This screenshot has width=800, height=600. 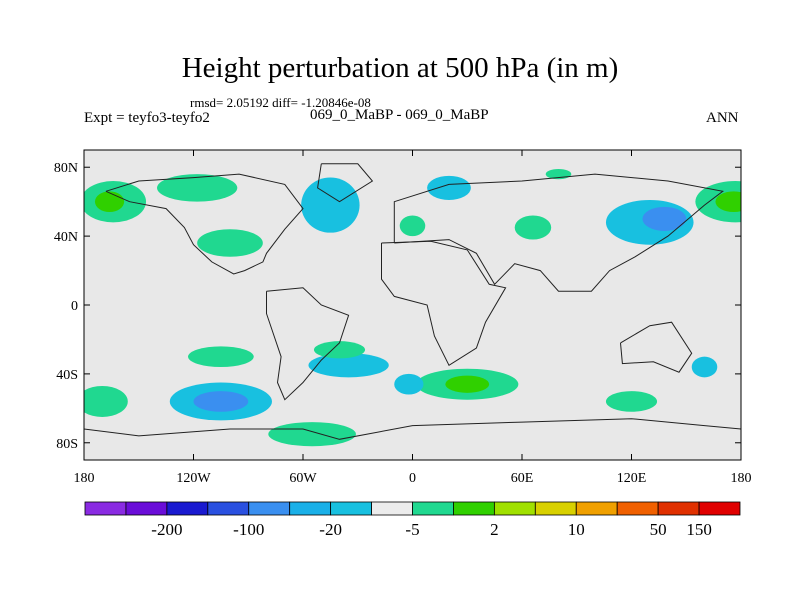 What do you see at coordinates (193, 478) in the screenshot?
I see `lon-label: 120W` at bounding box center [193, 478].